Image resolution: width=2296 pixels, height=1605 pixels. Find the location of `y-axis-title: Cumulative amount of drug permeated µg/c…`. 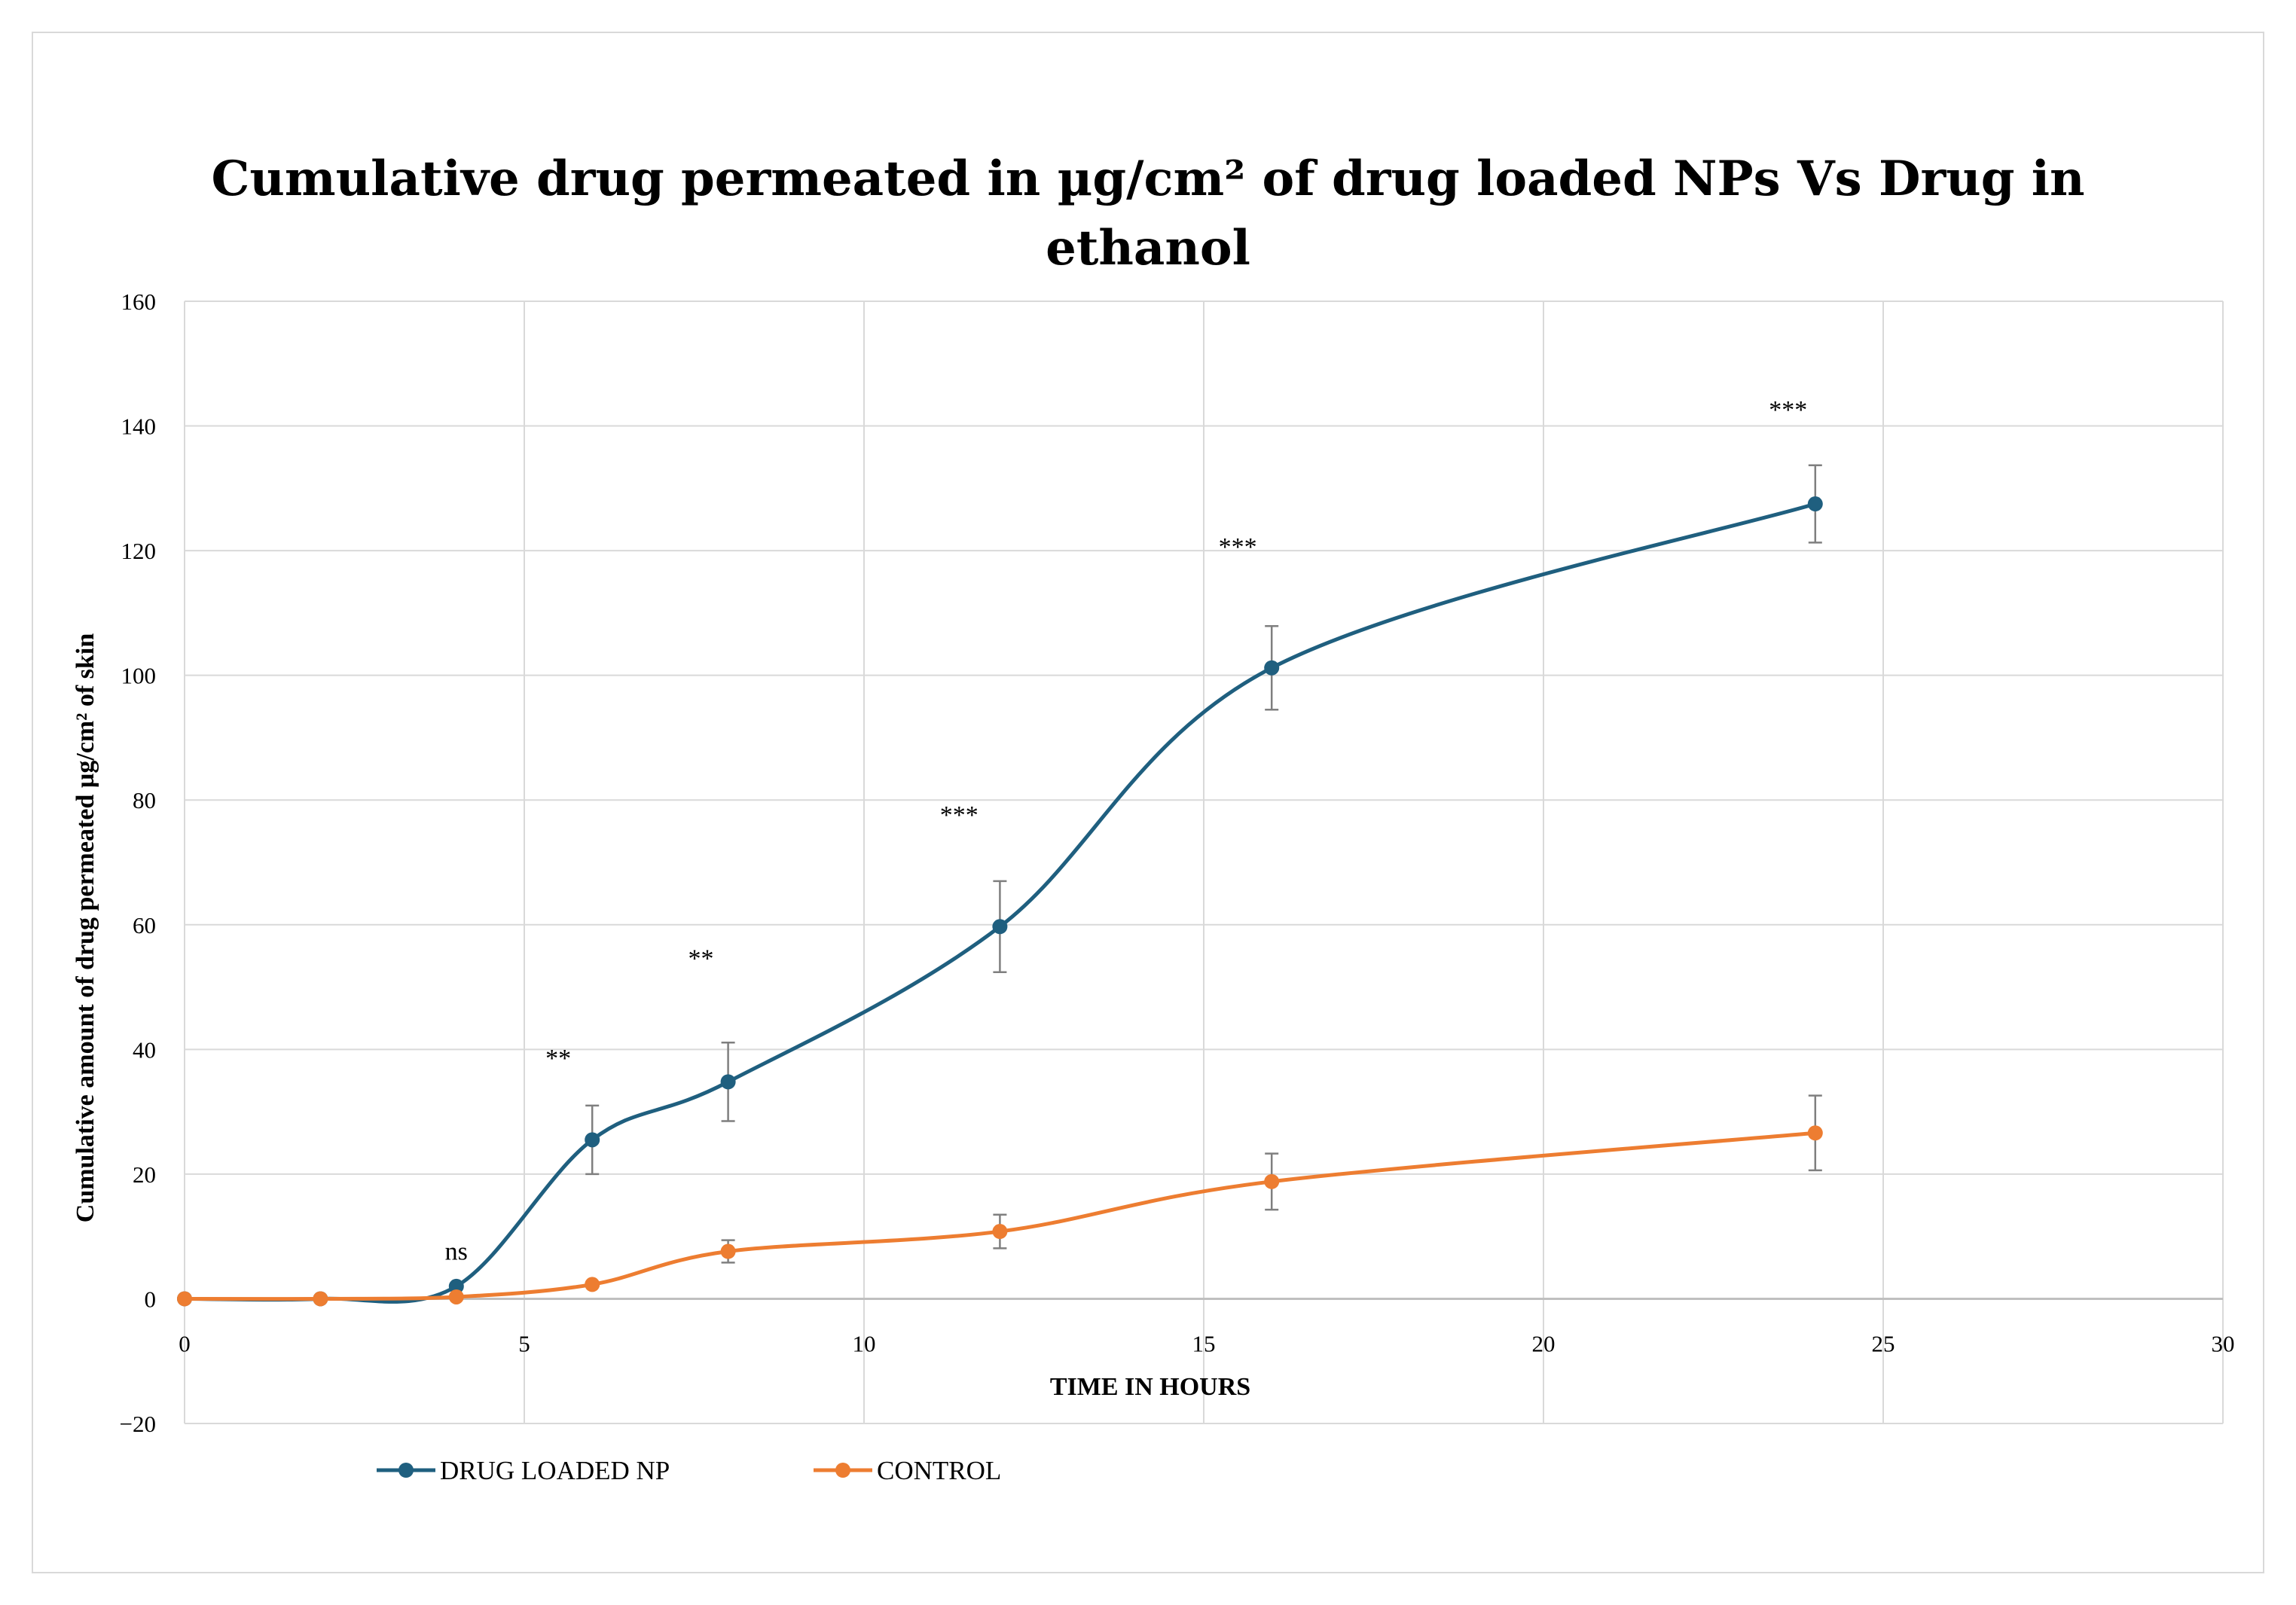

y-axis-title: Cumulative amount of drug permeated µg/c… is located at coordinates (85, 928).